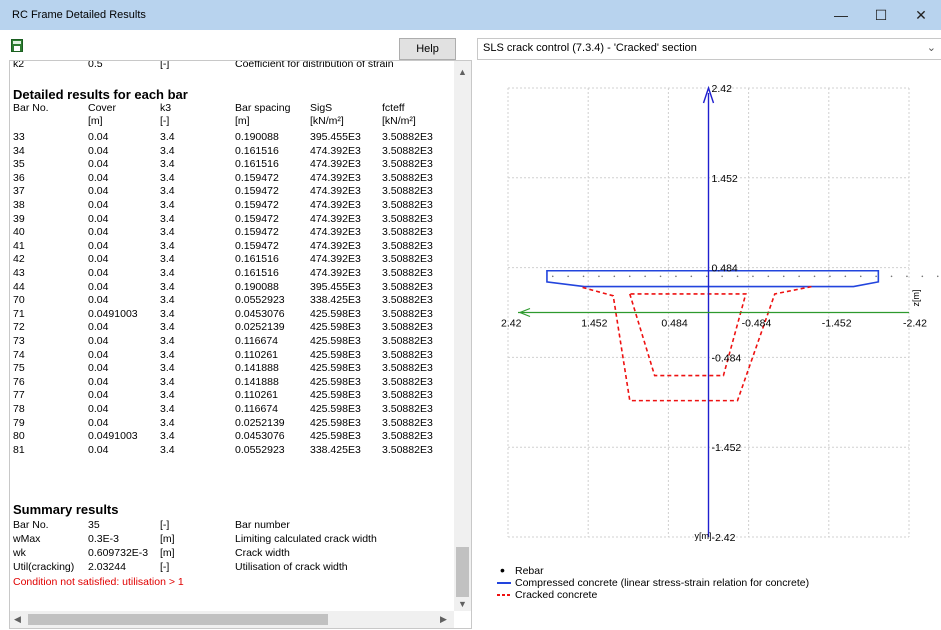  What do you see at coordinates (19, 422) in the screenshot?
I see `table-row-cell: 79` at bounding box center [19, 422].